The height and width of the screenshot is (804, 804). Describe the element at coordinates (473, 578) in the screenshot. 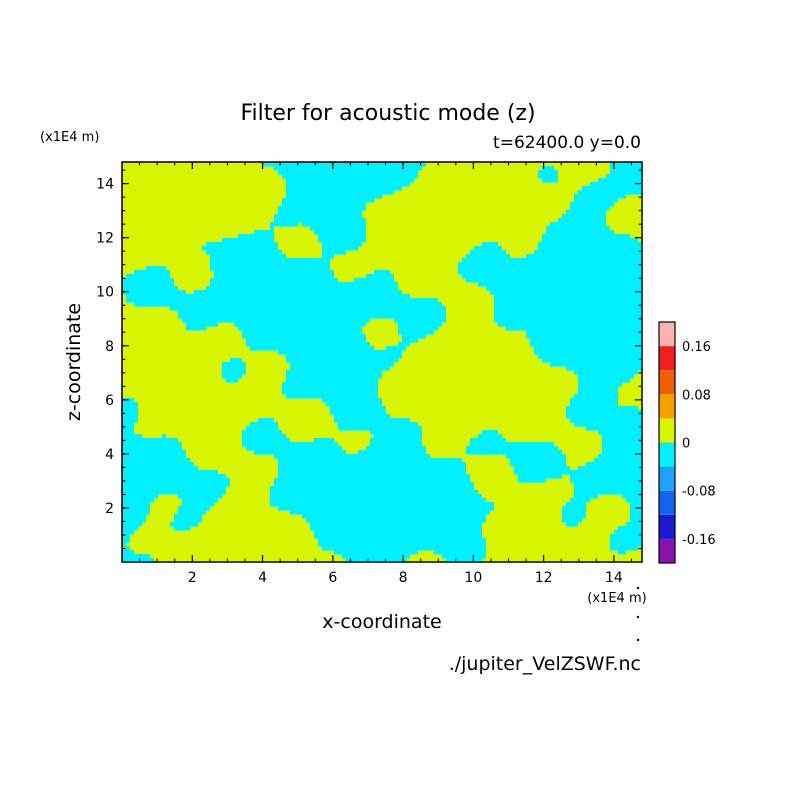

I see `x-tick-label: 10` at that location.